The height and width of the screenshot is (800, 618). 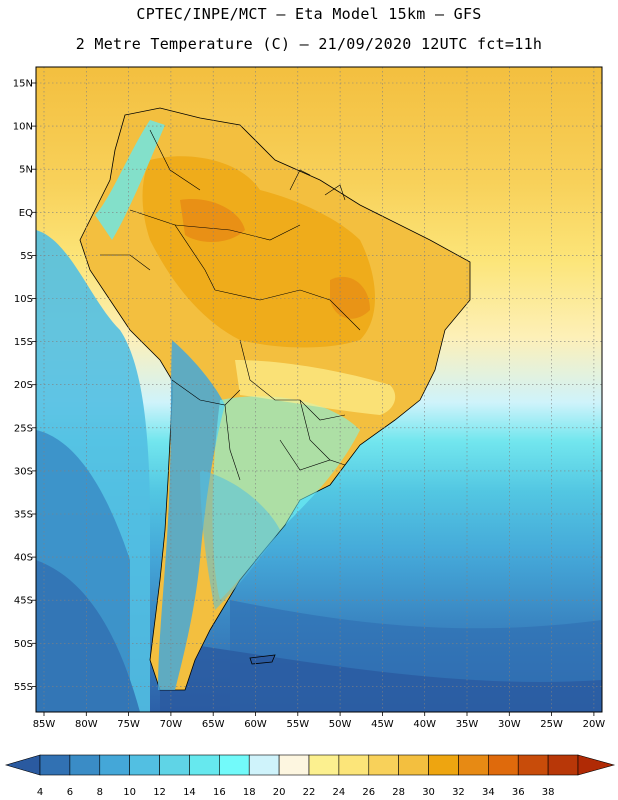 I want to click on lat-label: 20S, so click(x=23, y=385).